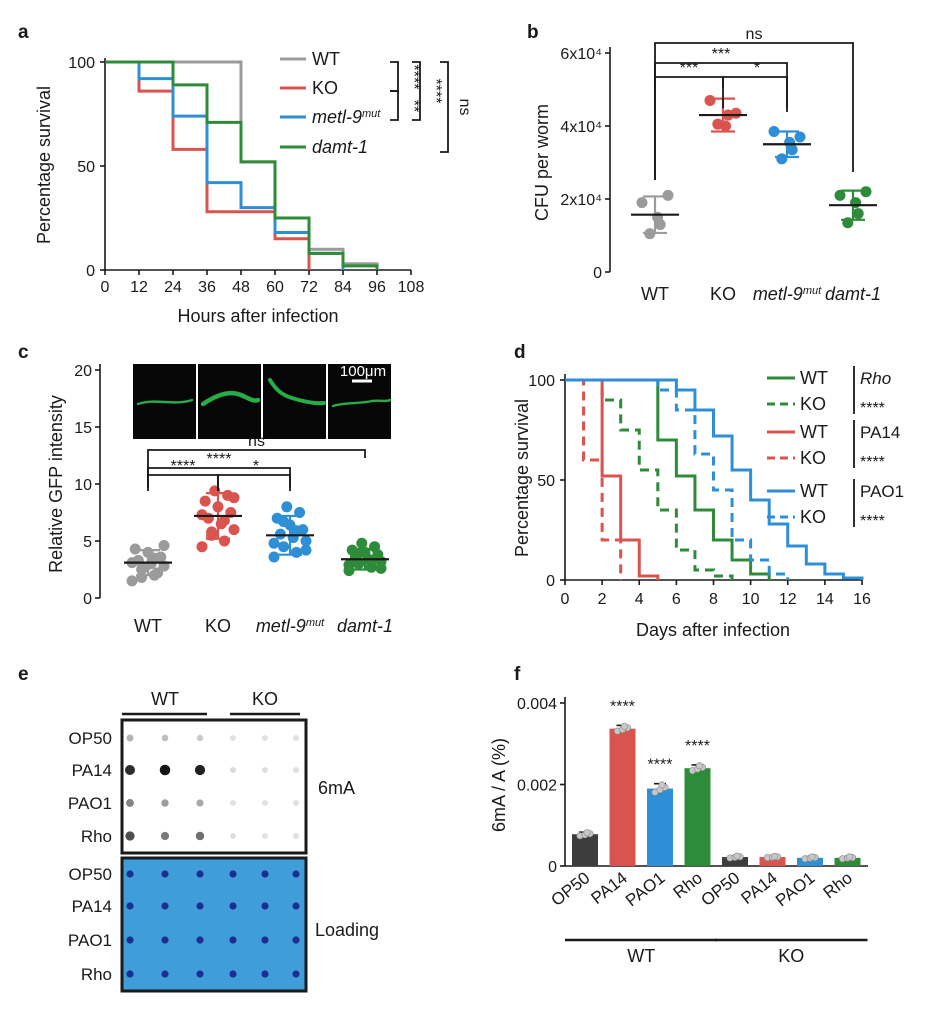 This screenshot has height=1013, width=932. I want to click on x-axis-label: Hours after infection, so click(257, 316).